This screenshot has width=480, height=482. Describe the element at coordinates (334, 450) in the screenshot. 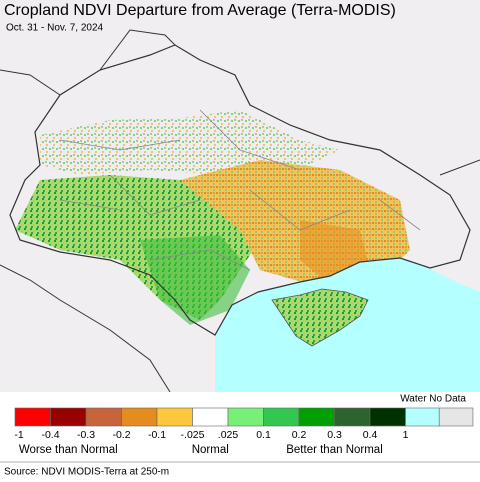

I see `legend-group: Better than Normal` at that location.